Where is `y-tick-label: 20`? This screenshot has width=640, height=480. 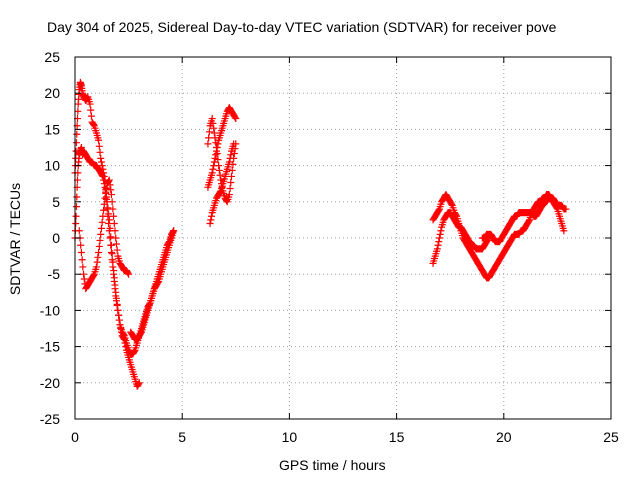 y-tick-label: 20 is located at coordinates (52, 93).